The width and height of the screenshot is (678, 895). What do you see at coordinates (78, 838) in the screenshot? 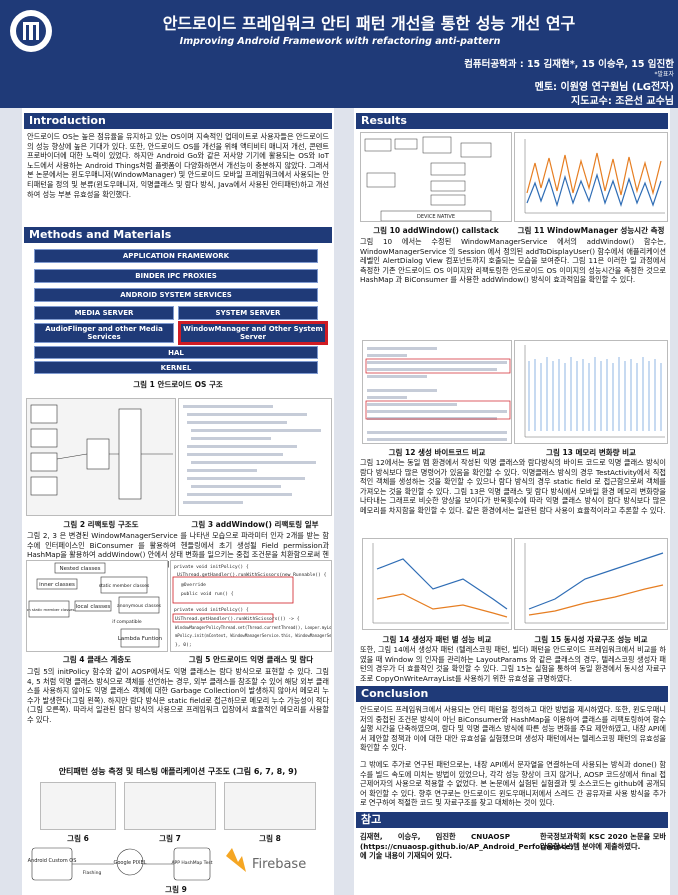
I see `caption: 그림 6` at bounding box center [78, 838].